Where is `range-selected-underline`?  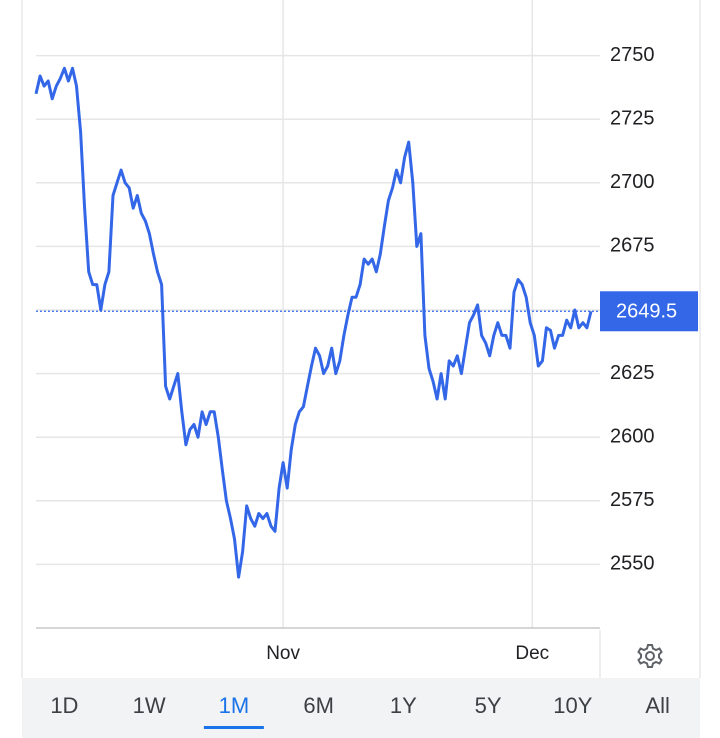
range-selected-underline is located at coordinates (233, 727).